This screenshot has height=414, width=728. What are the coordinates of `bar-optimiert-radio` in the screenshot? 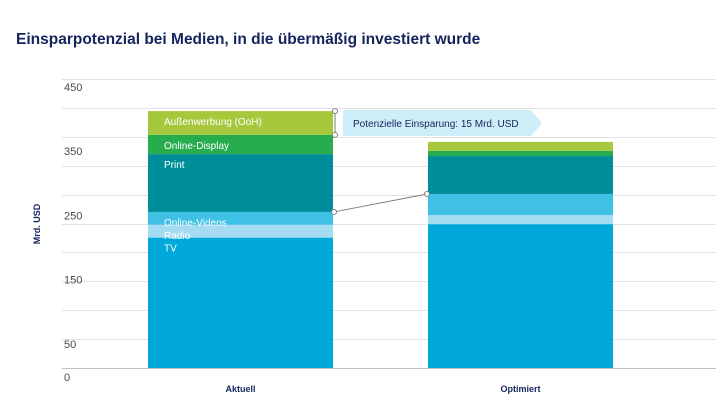 It's located at (520, 220).